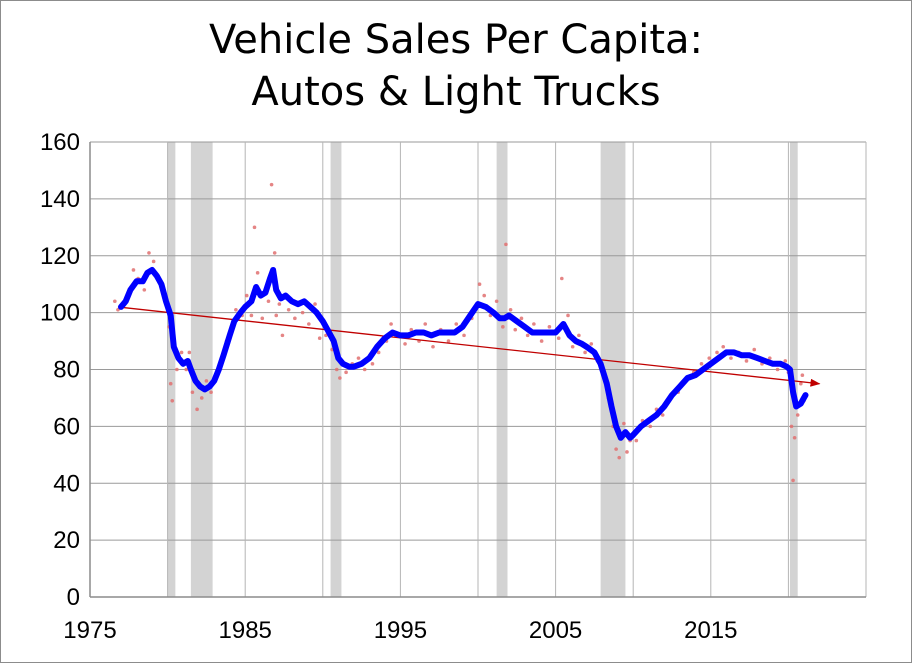  Describe the element at coordinates (456, 40) in the screenshot. I see `chart-title-line-1: Vehicle Sales Per Capita:` at that location.